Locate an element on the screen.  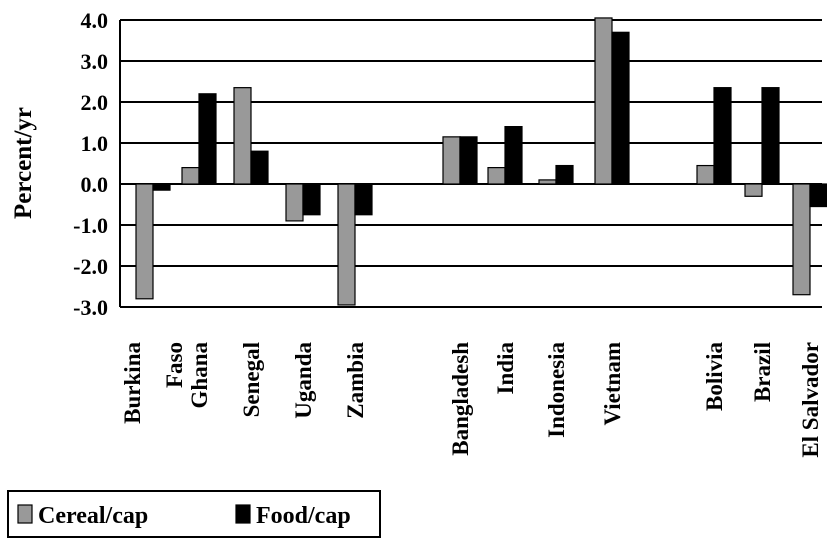
category-label: Senegal is located at coordinates (251, 379).